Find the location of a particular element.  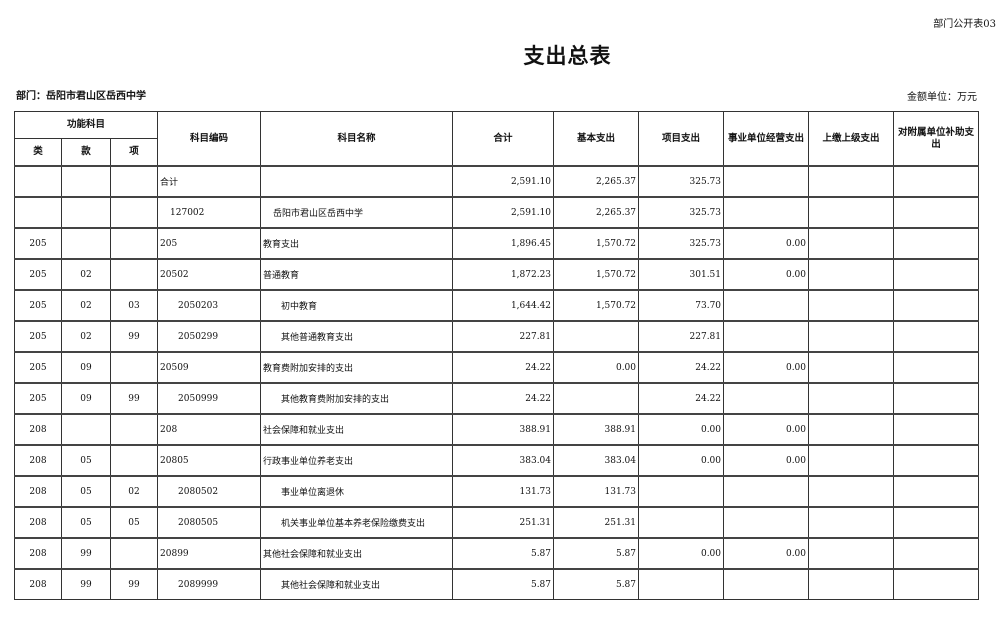

cell-basic: 0.00 is located at coordinates (596, 367).